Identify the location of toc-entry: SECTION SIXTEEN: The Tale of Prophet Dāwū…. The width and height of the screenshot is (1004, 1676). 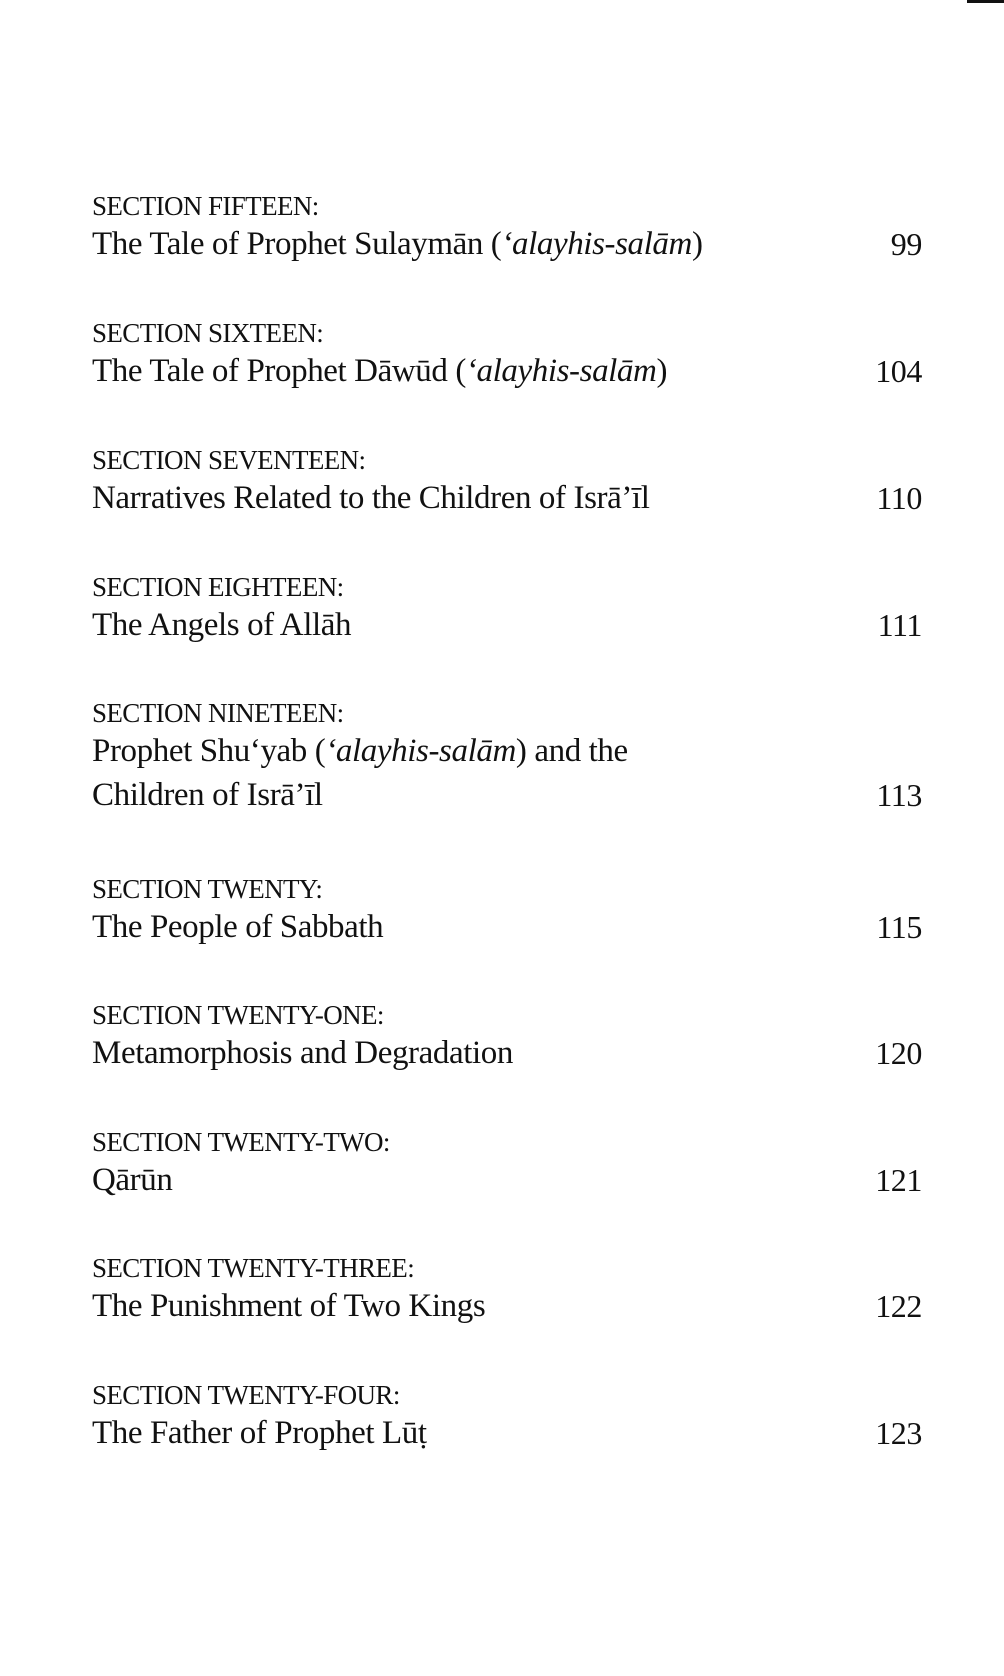
(507, 355).